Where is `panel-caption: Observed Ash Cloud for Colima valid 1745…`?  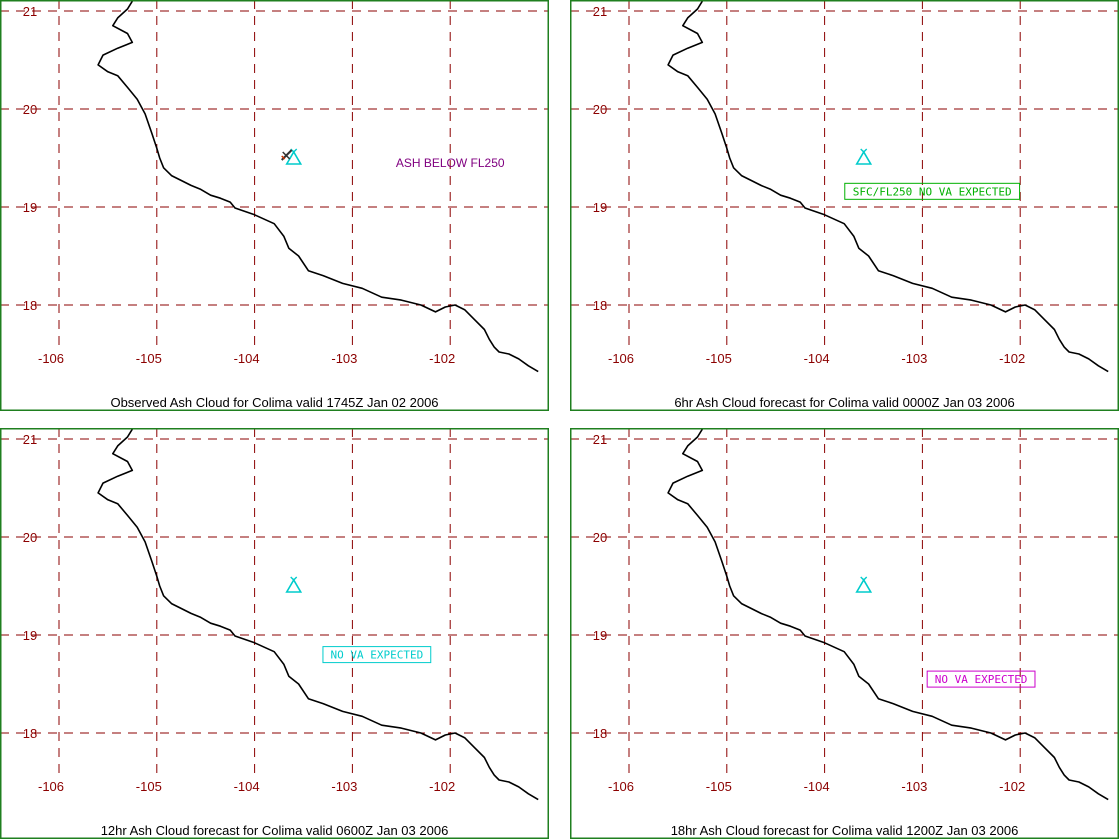 panel-caption: Observed Ash Cloud for Colima valid 1745… is located at coordinates (274, 402).